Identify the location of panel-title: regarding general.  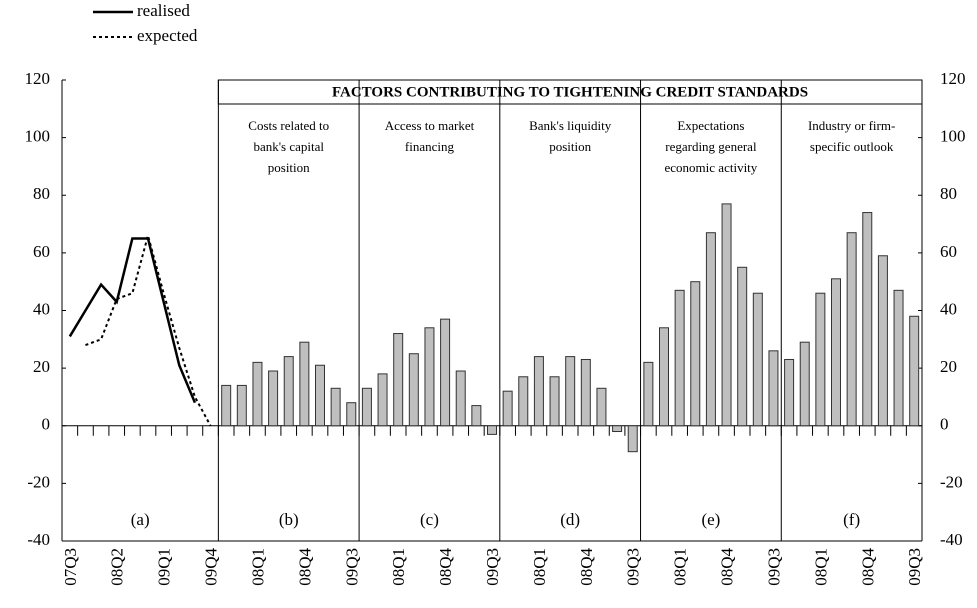
(711, 146).